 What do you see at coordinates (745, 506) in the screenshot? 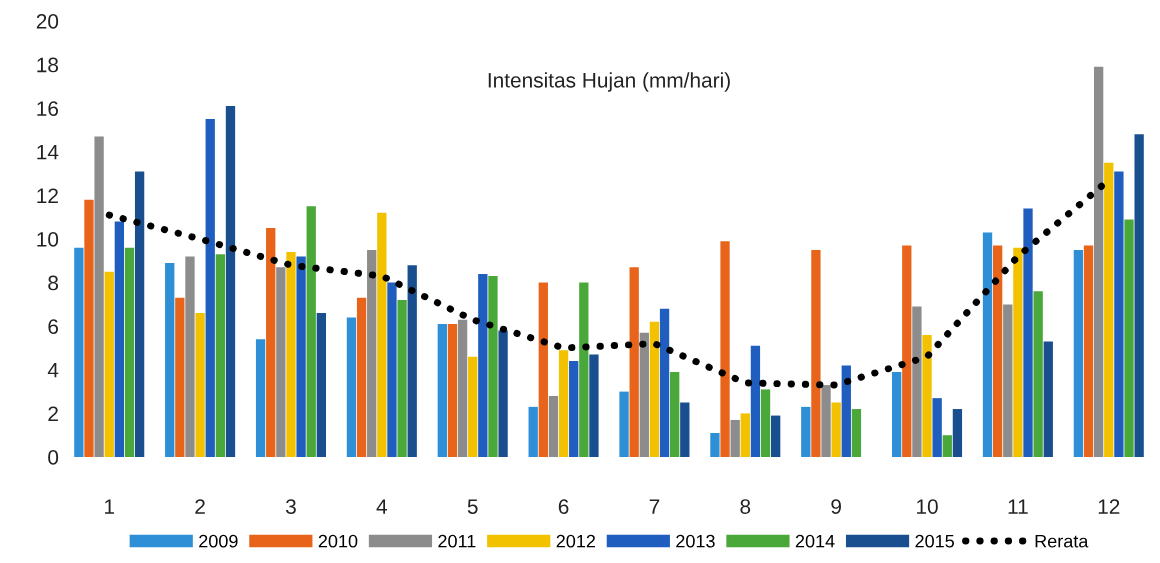
I see `x-tick-label: 8` at bounding box center [745, 506].